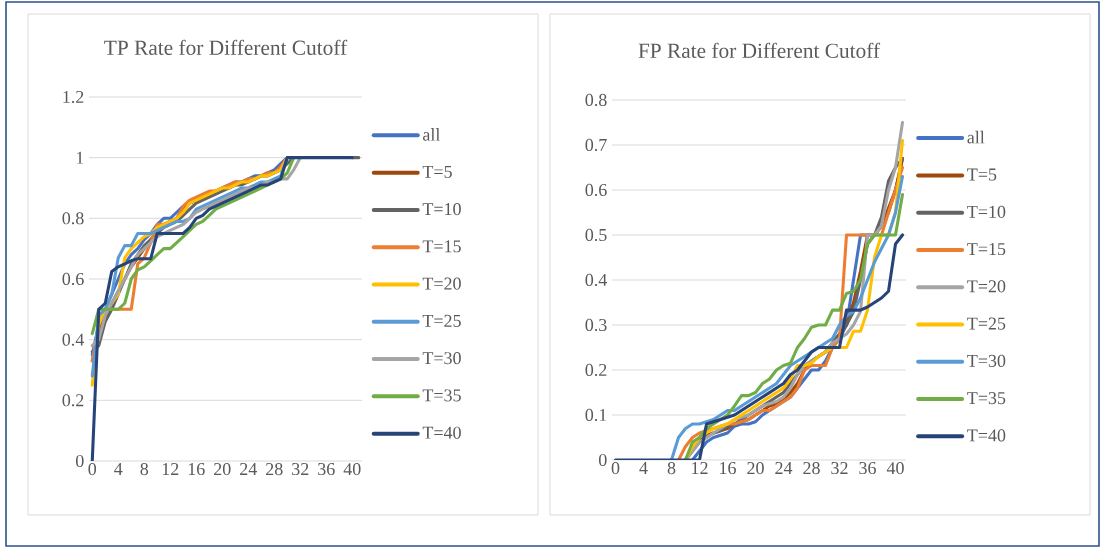 The height and width of the screenshot is (548, 1104). What do you see at coordinates (73, 97) in the screenshot?
I see `y-tick-label: 1.2` at bounding box center [73, 97].